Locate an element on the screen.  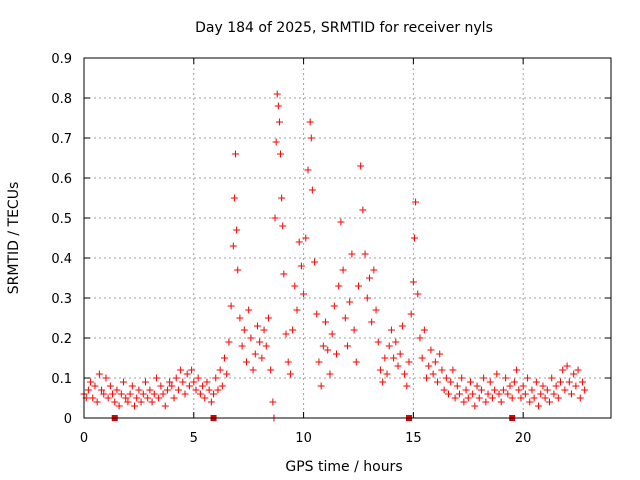
x-tick-label: 15 is located at coordinates (413, 438).